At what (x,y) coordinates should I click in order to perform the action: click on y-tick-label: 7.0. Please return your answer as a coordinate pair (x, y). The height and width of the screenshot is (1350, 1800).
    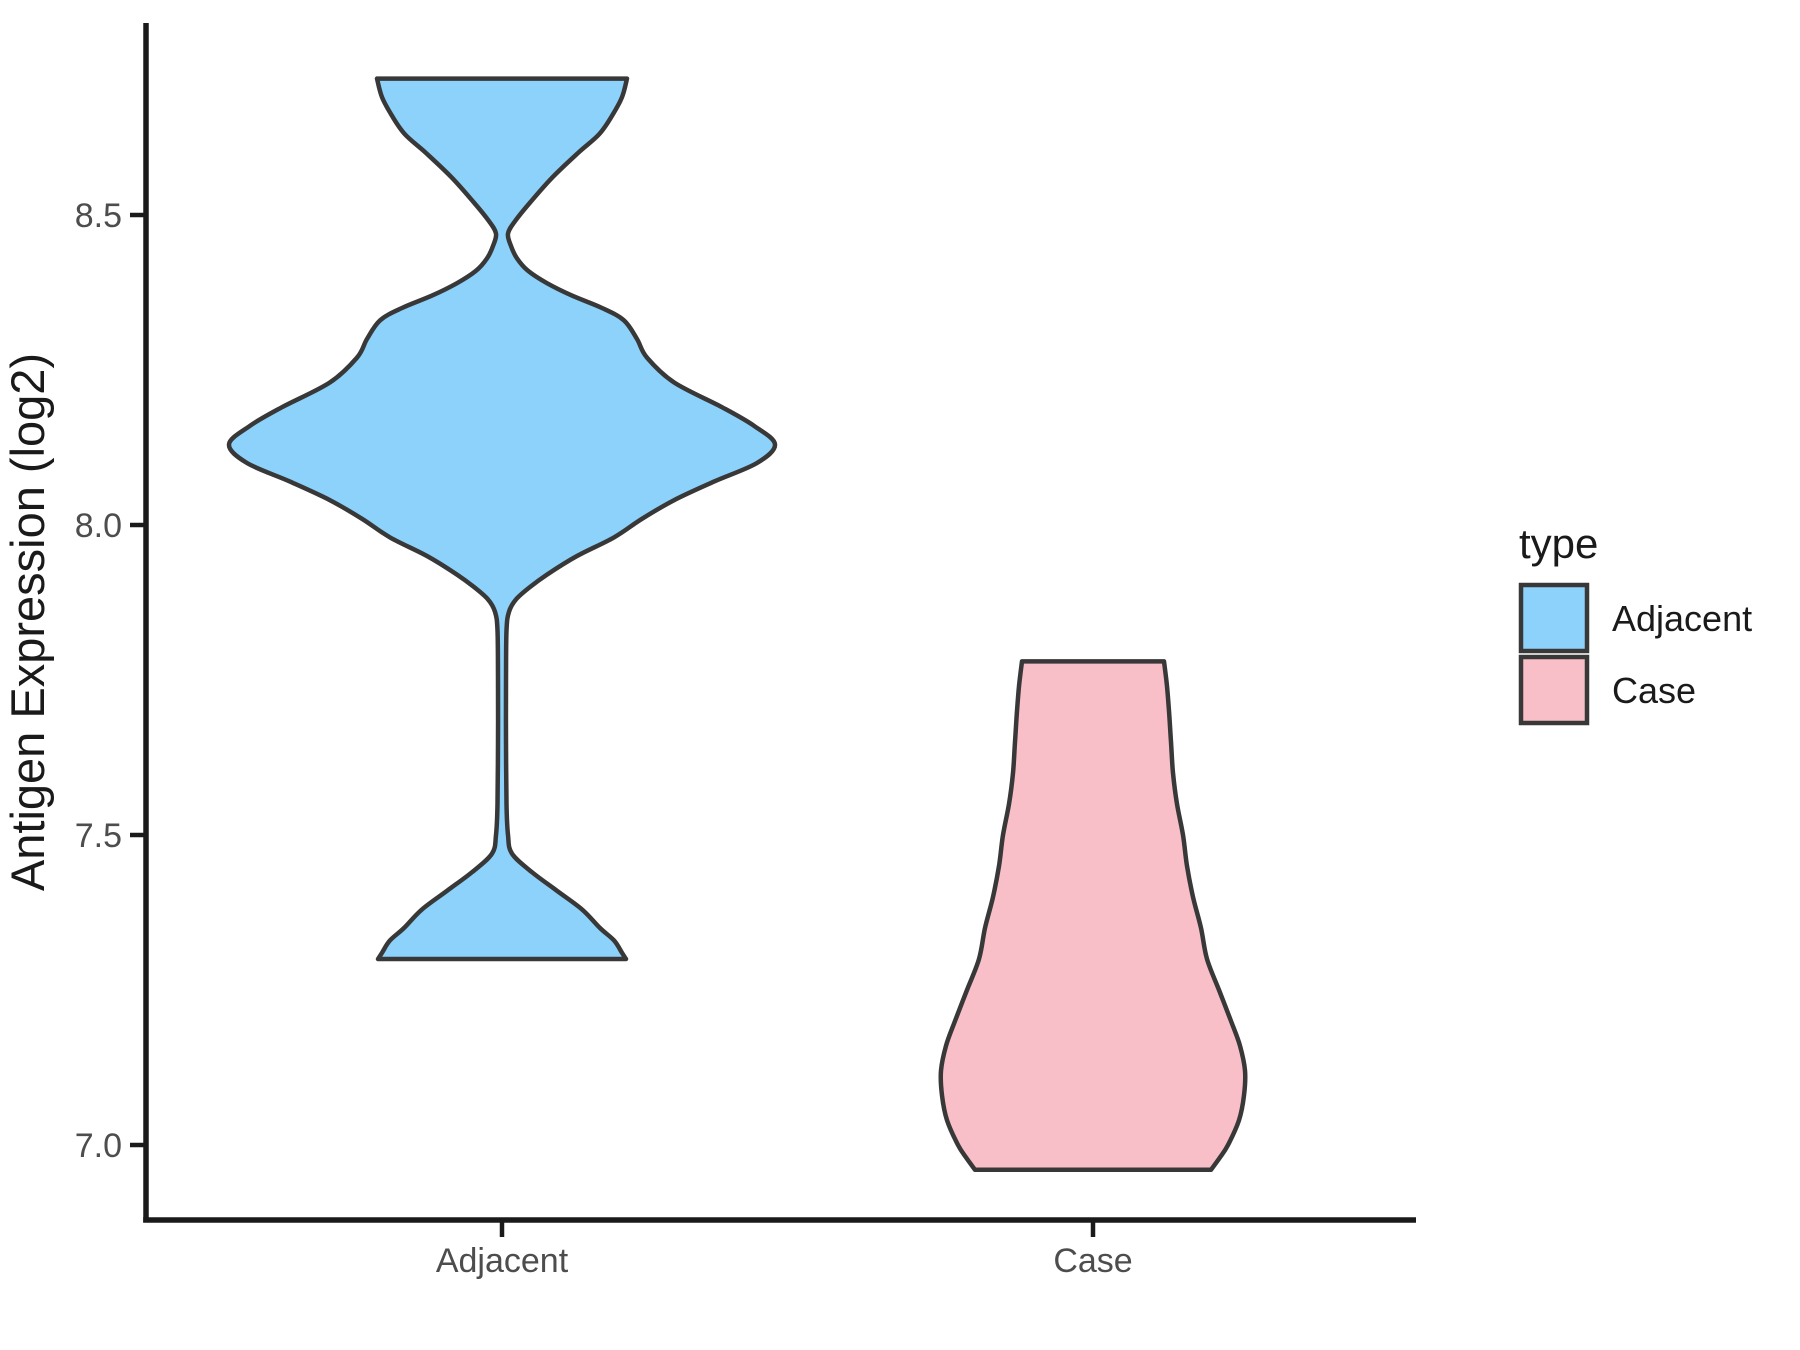
    Looking at the image, I should click on (98, 1146).